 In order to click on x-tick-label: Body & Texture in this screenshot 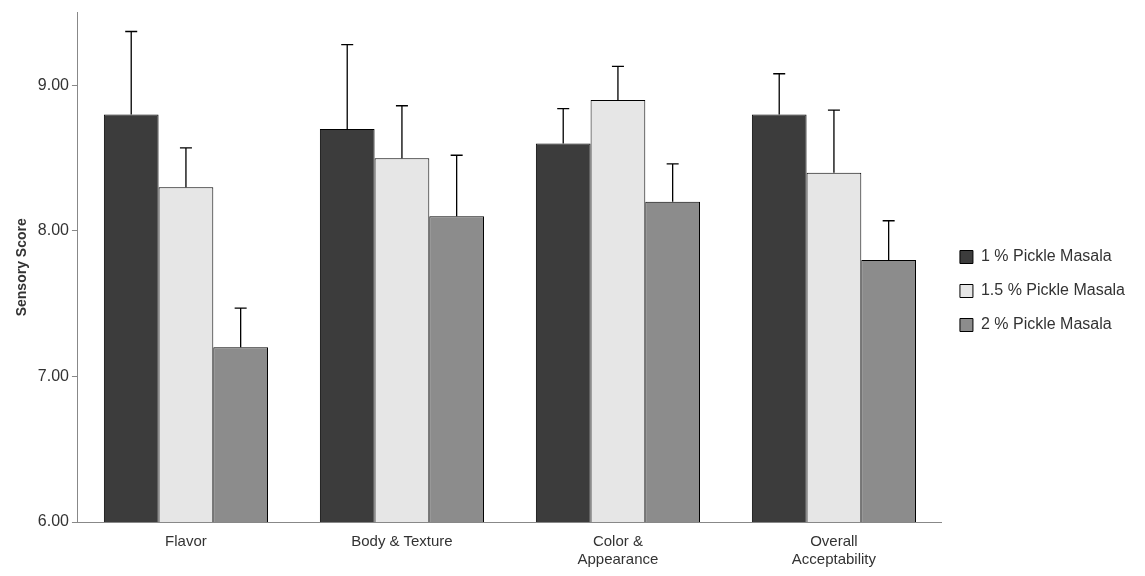, I will do `click(402, 541)`.